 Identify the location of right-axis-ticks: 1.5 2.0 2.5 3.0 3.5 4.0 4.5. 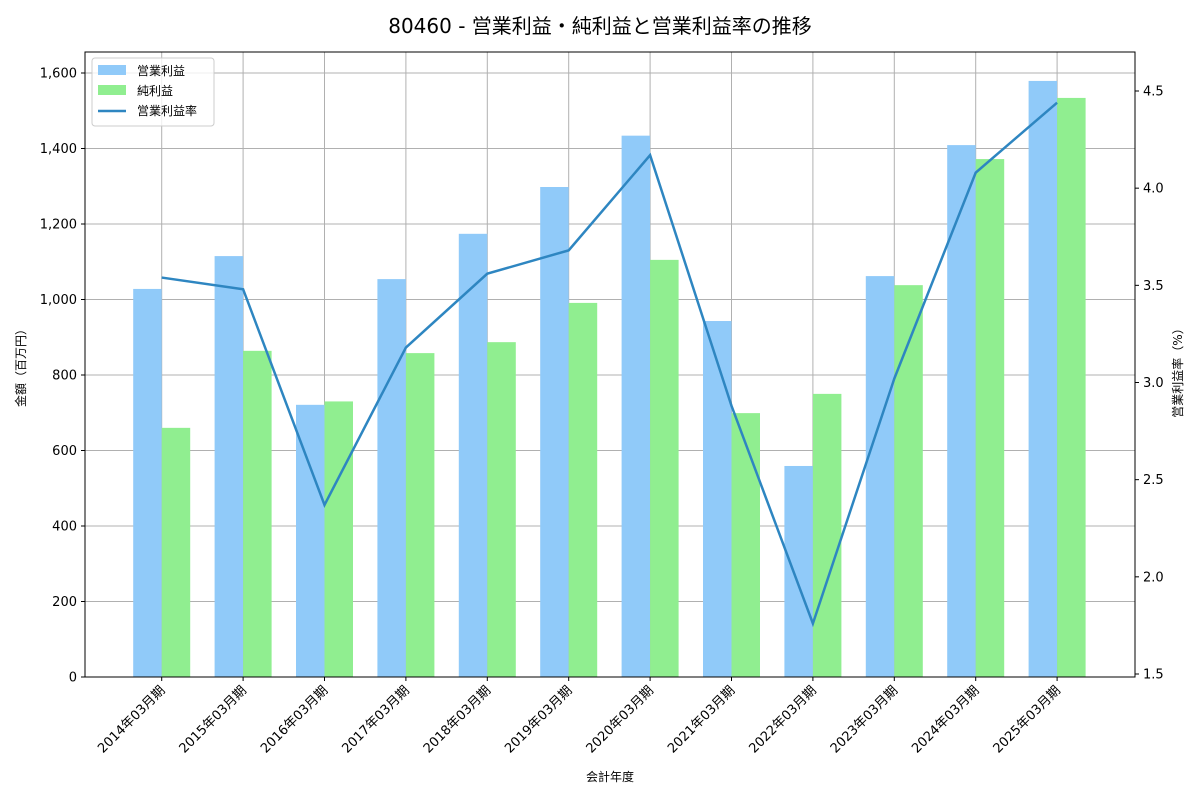
(1149, 384).